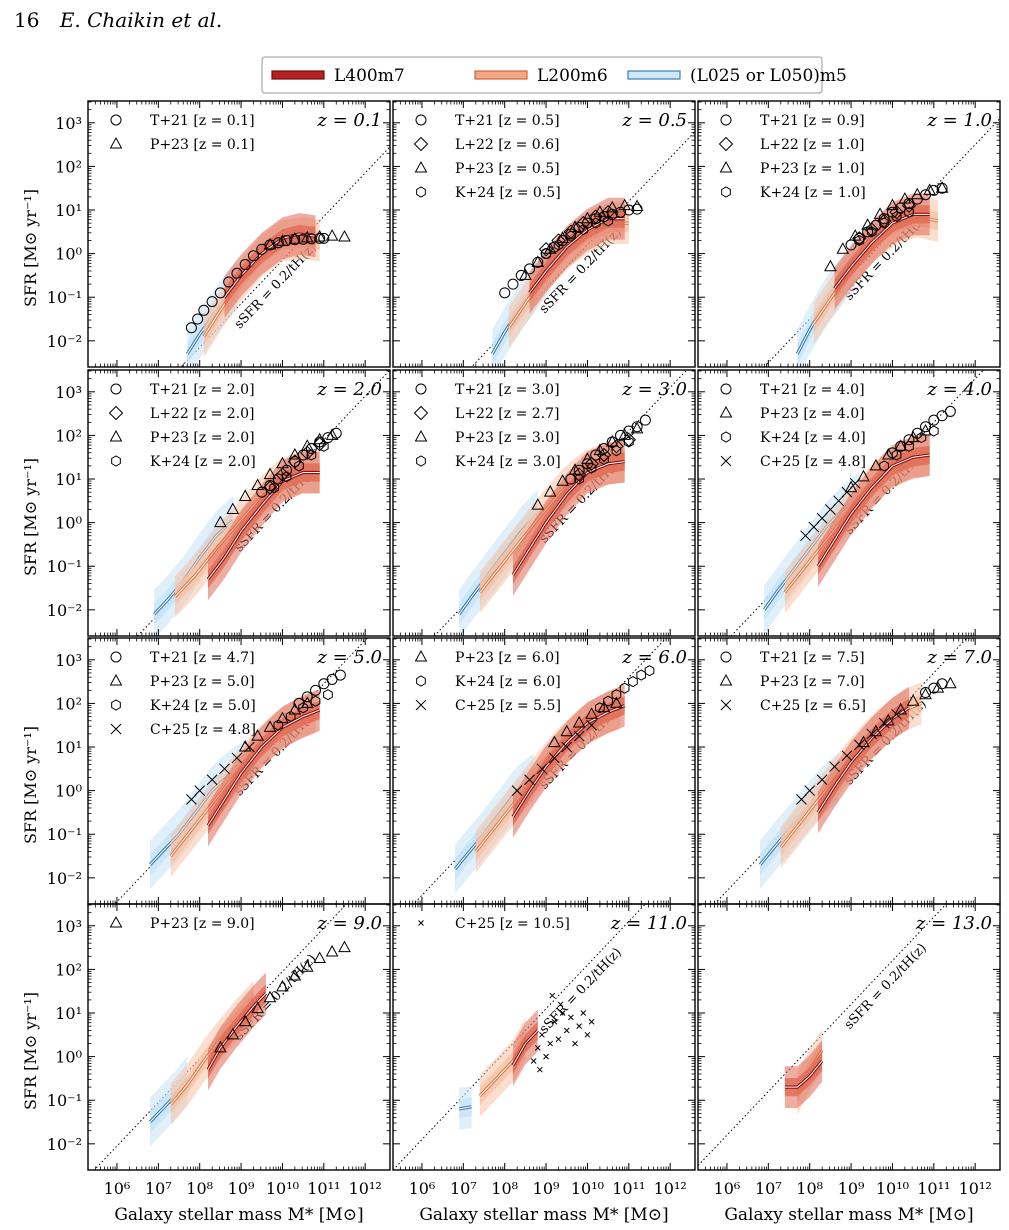 The height and width of the screenshot is (1230, 1009). I want to click on plot-area: sSFR = 0.2/tH(z), so click(840, 771).